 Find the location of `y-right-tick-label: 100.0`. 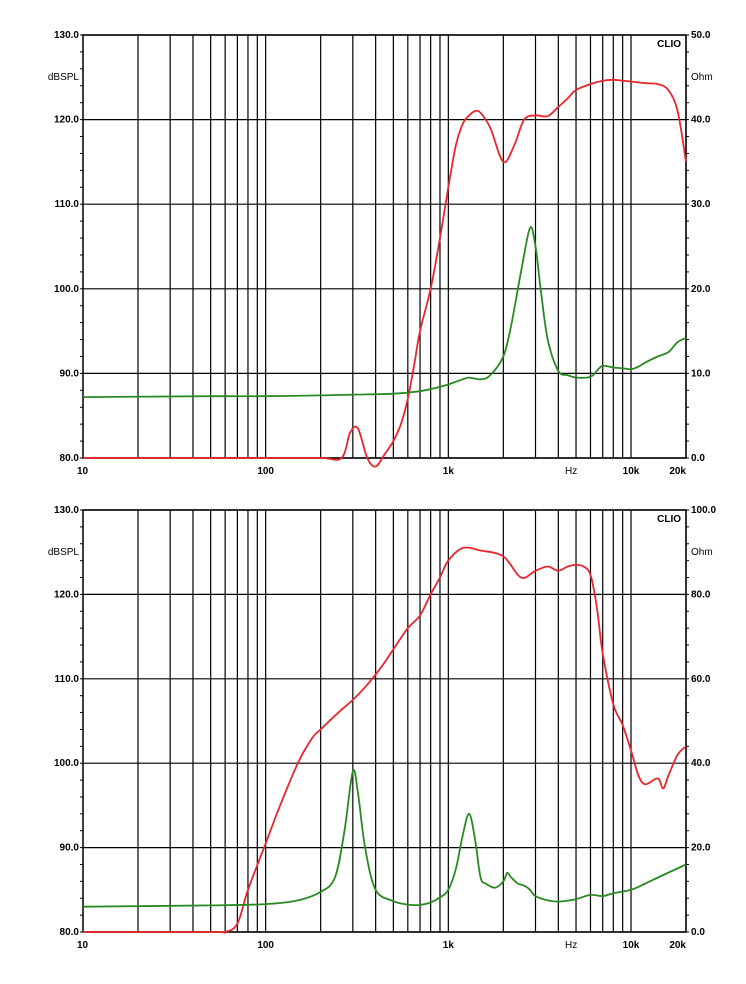

y-right-tick-label: 100.0 is located at coordinates (703, 510).